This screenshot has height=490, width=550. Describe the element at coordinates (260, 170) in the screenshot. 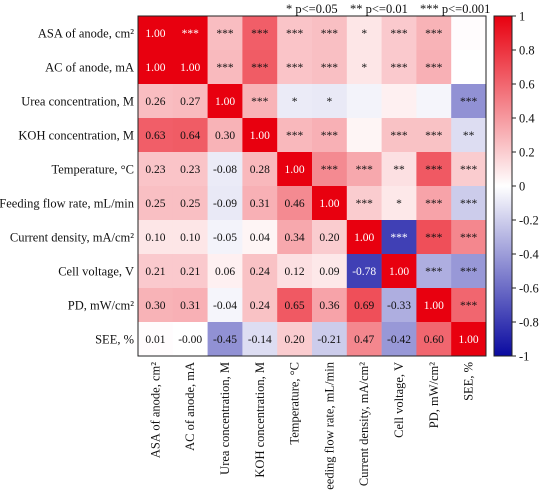

I see `cell-label: 0.28` at that location.